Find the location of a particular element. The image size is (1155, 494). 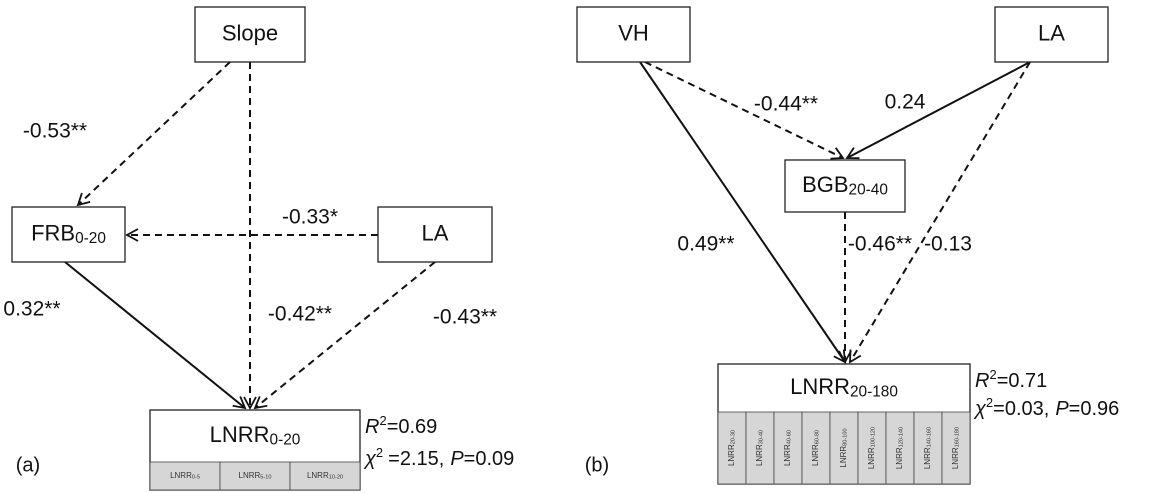

node-label: LNRR0-5 is located at coordinates (185, 476).